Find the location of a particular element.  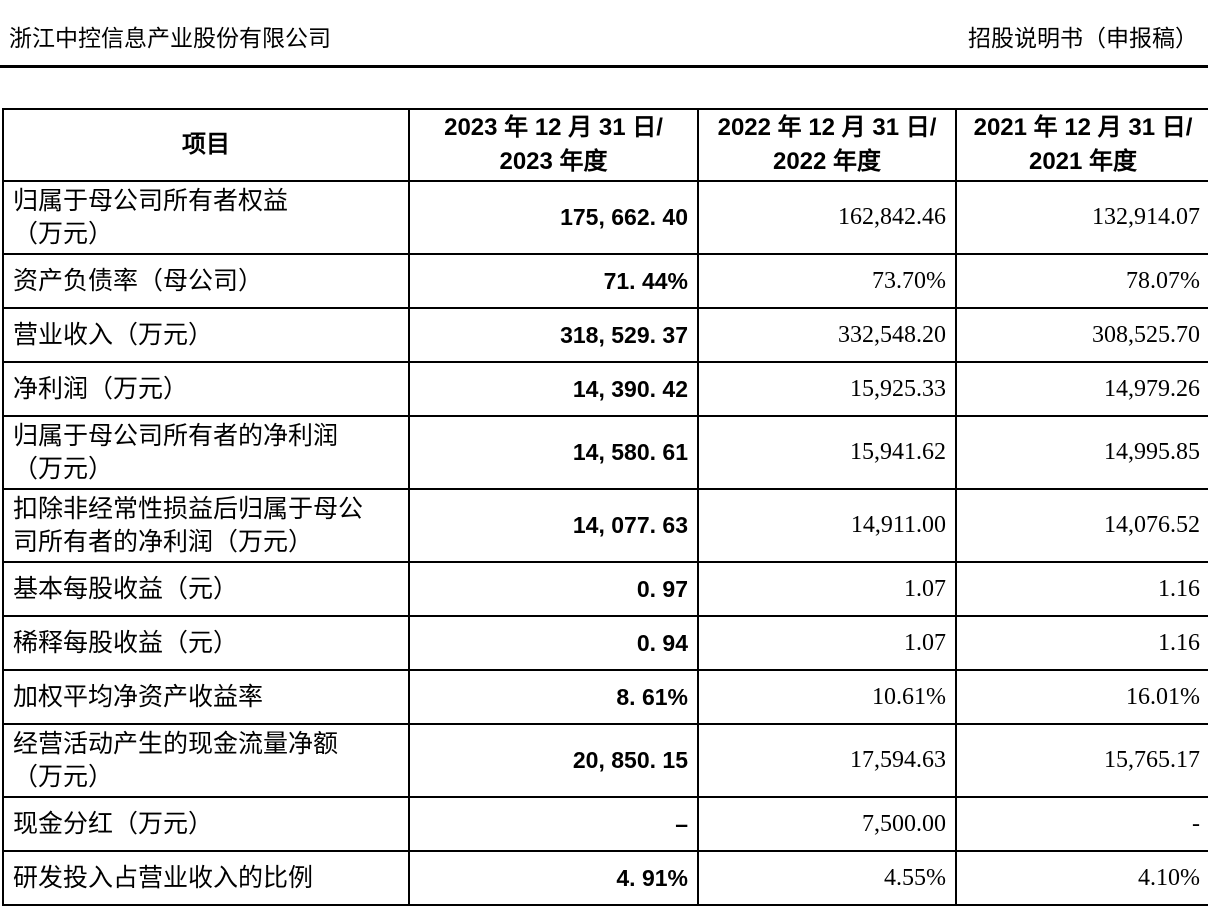

value-2022: 73.70% is located at coordinates (827, 281).